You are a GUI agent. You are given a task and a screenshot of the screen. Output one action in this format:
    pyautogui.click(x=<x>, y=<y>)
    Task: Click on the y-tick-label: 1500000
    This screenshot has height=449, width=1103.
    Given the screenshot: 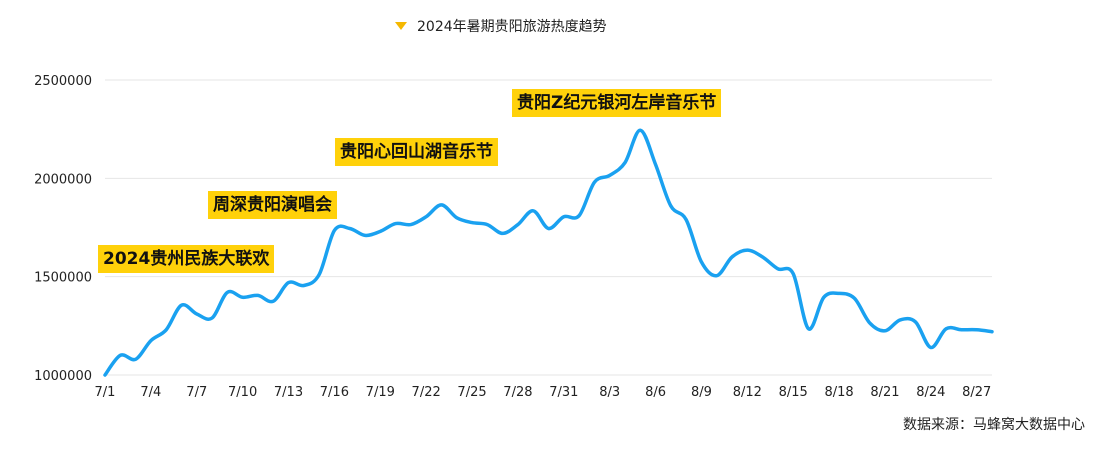 What is the action you would take?
    pyautogui.click(x=63, y=278)
    